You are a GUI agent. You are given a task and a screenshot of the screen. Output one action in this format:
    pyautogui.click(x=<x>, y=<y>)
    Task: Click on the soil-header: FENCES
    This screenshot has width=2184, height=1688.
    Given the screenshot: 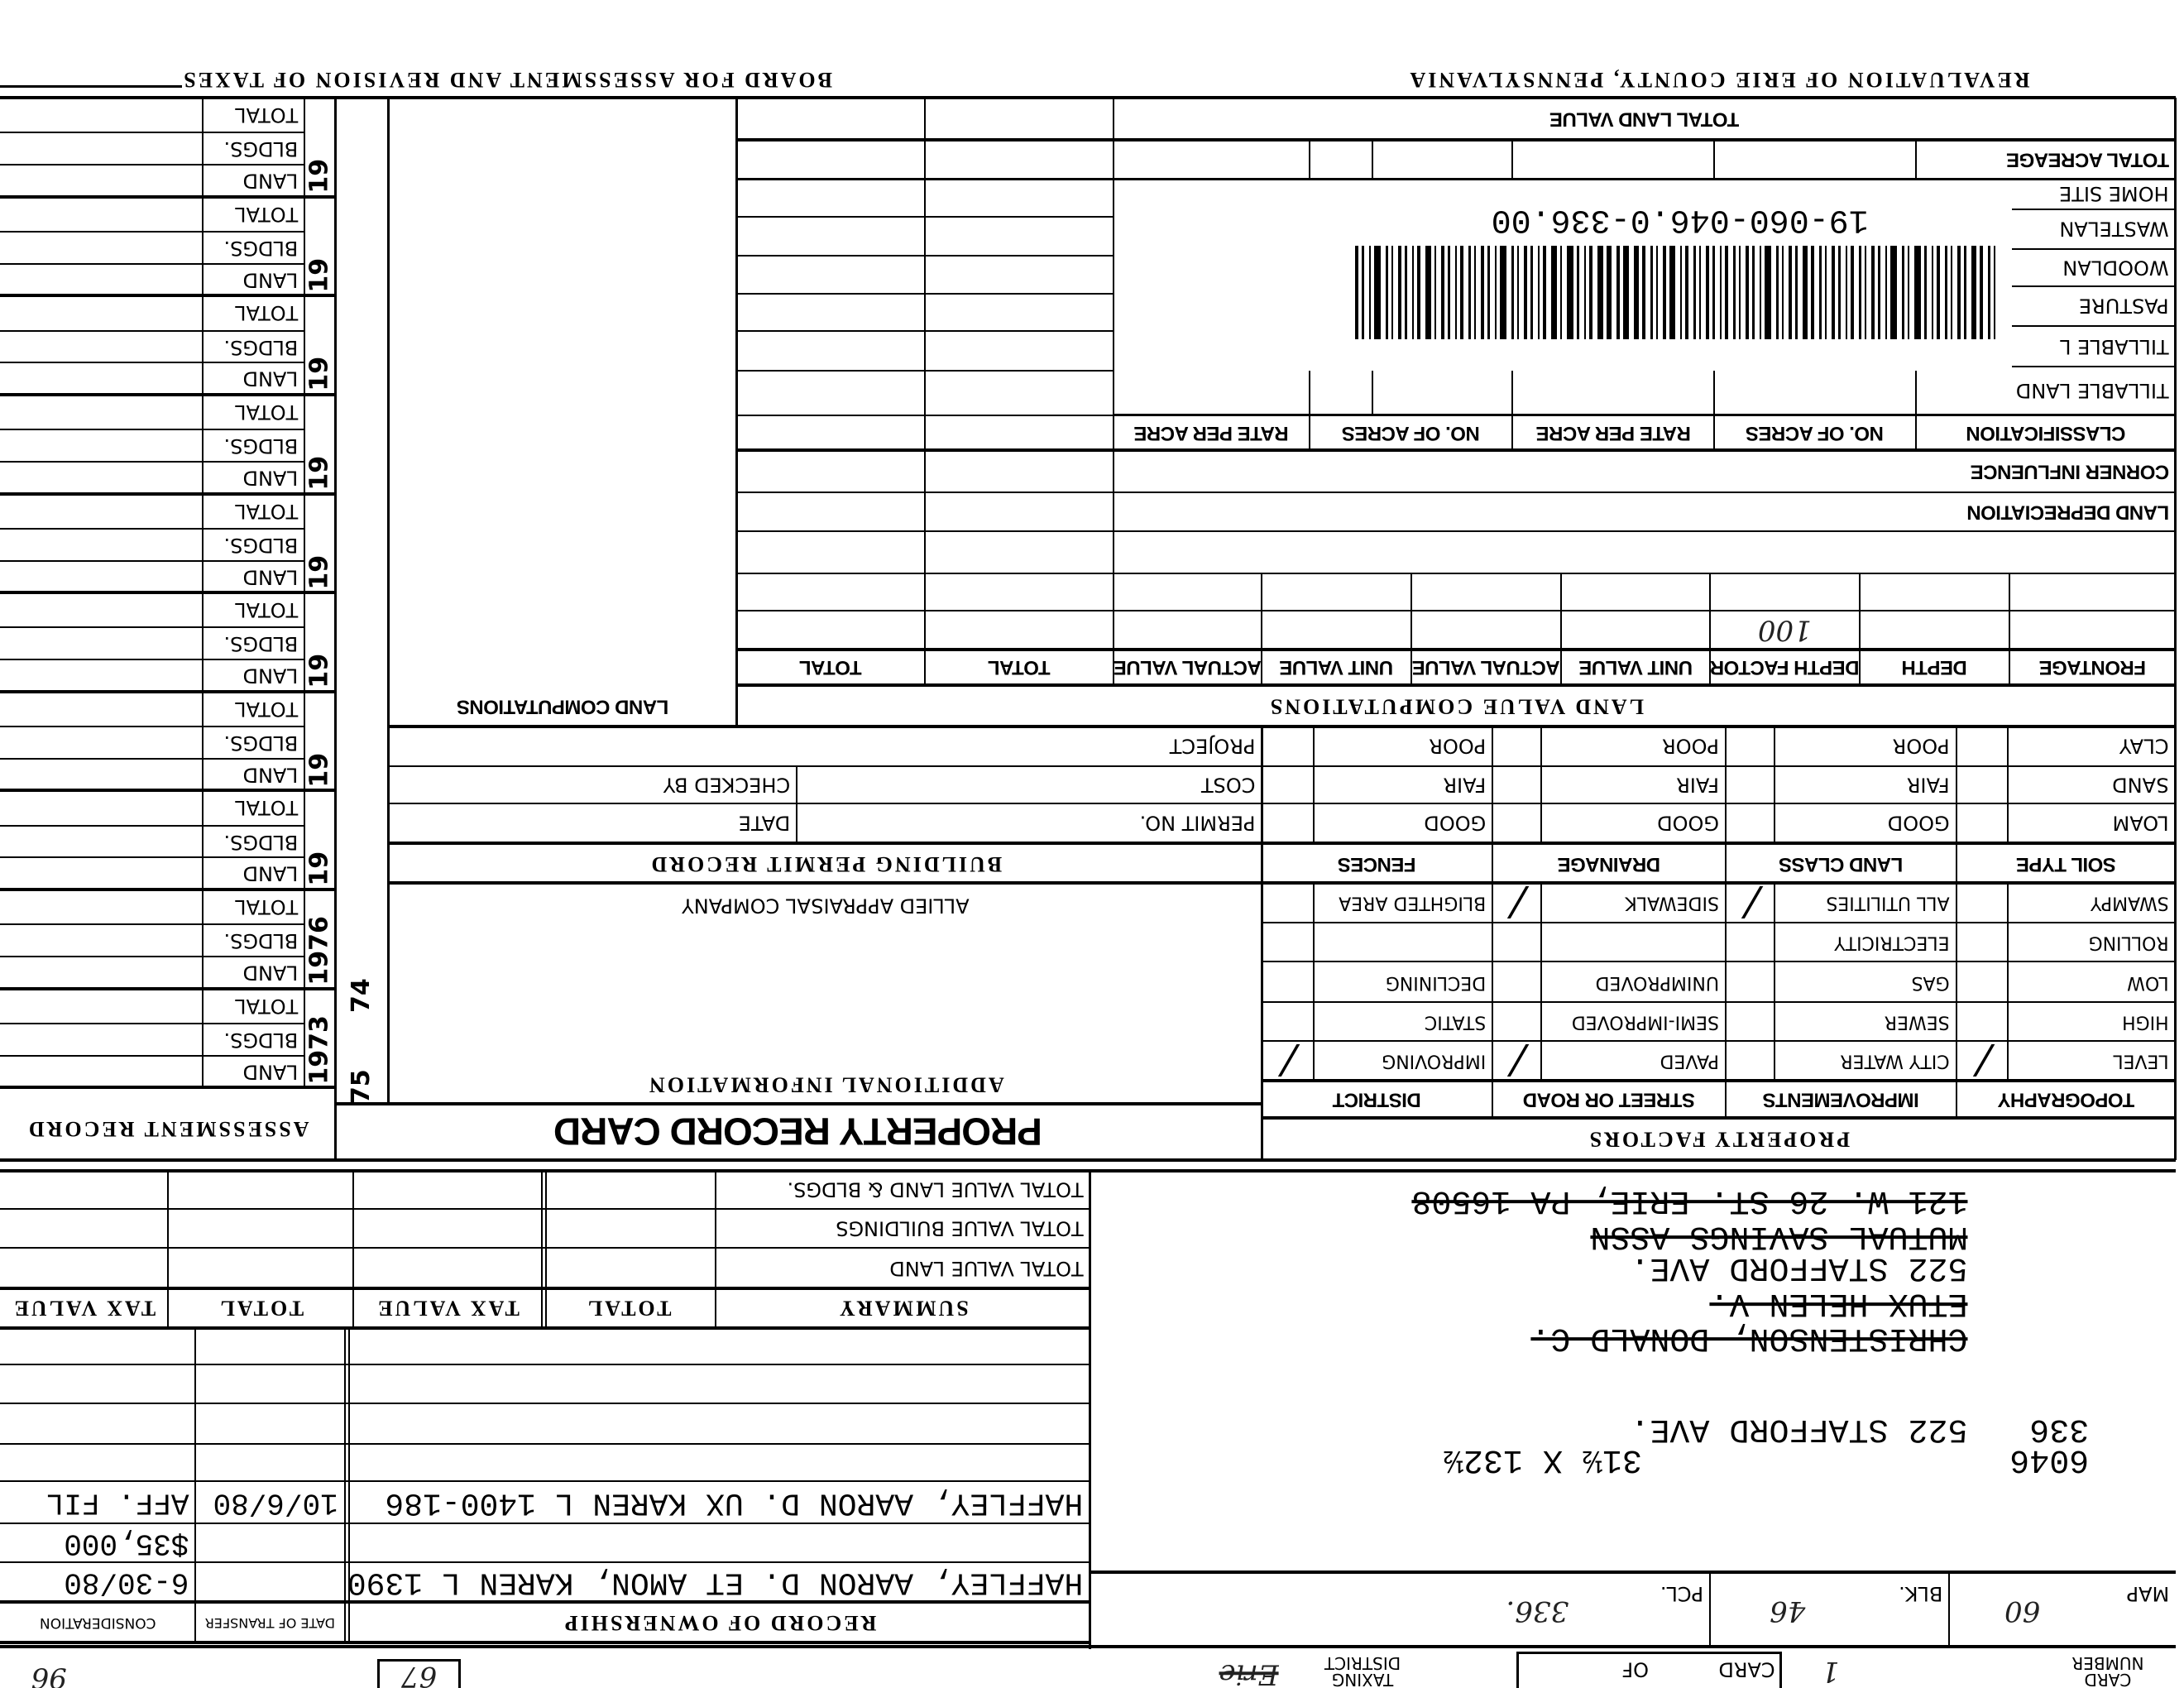 What is the action you would take?
    pyautogui.click(x=1377, y=863)
    